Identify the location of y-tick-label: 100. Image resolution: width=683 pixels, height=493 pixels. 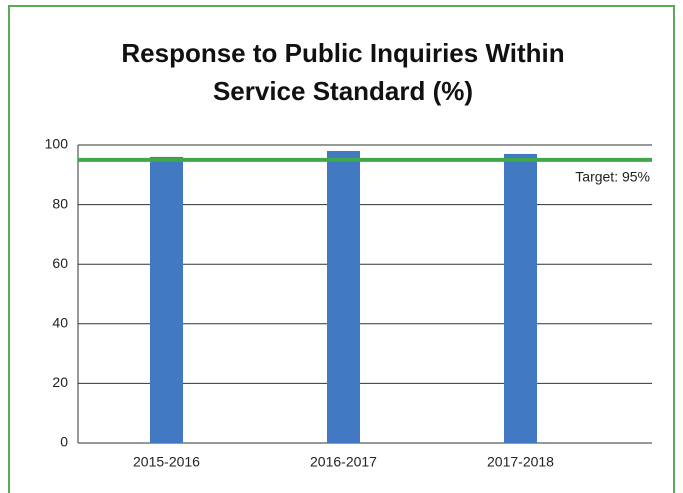
(57, 144).